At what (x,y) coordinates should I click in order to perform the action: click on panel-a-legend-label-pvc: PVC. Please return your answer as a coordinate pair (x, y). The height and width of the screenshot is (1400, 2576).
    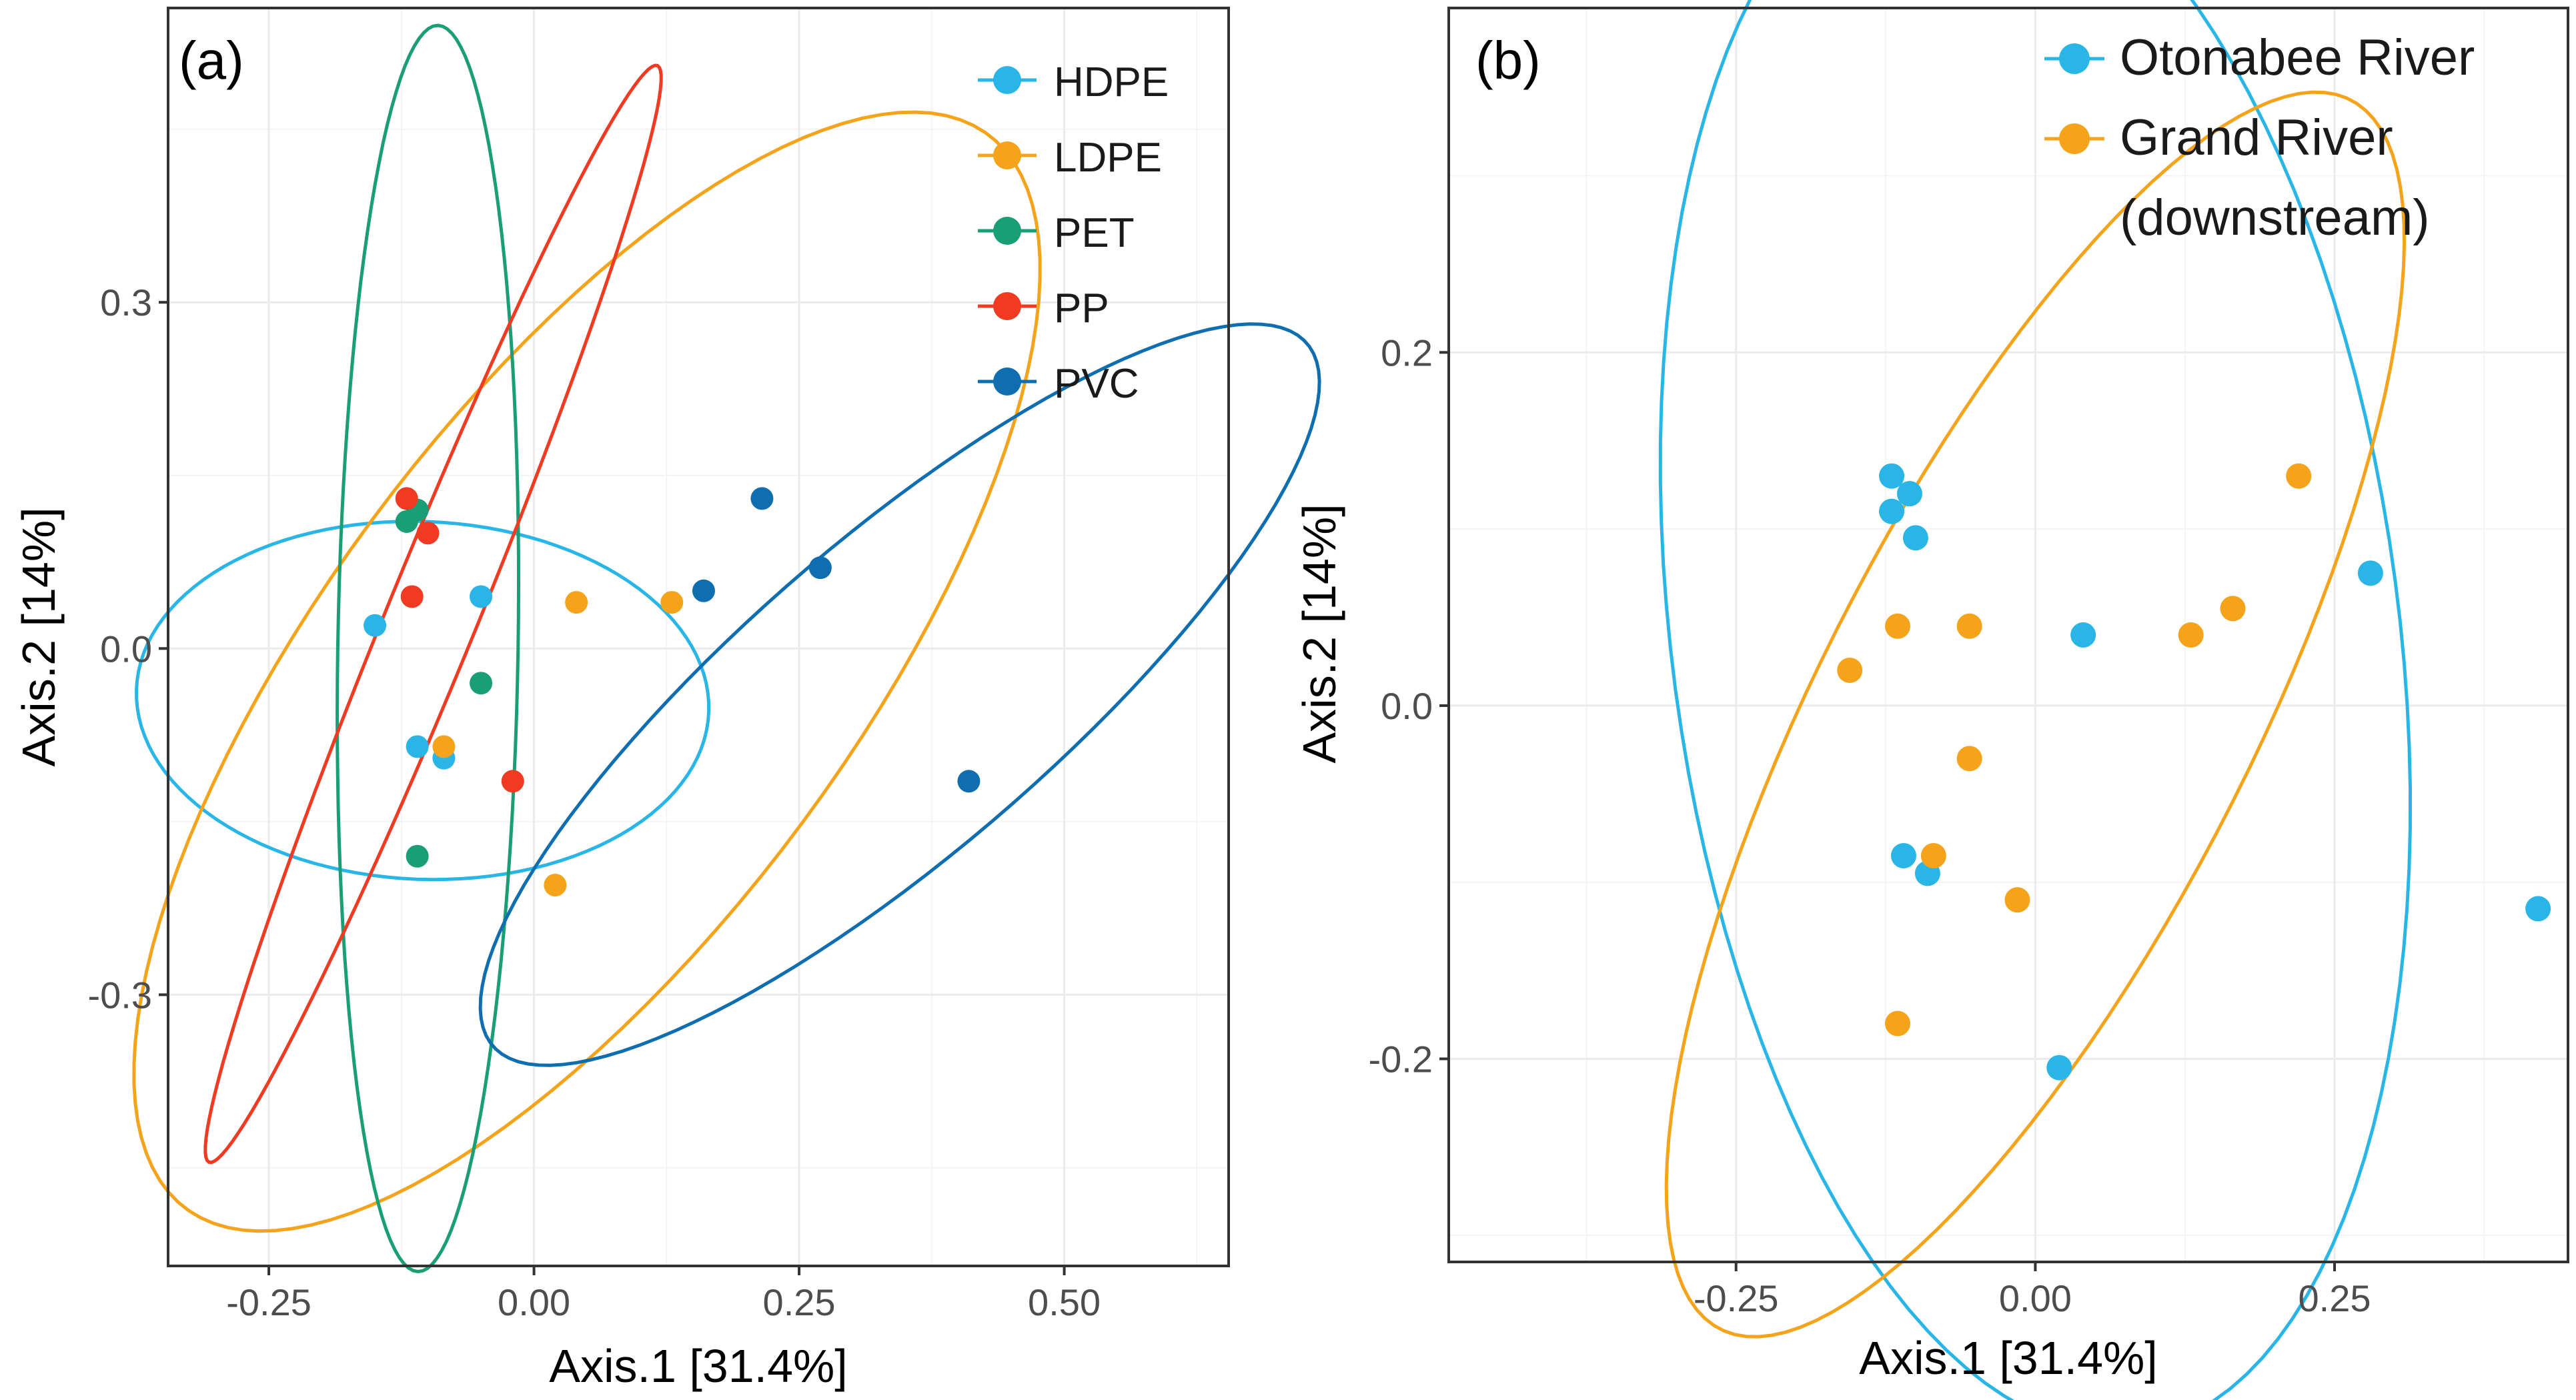
    Looking at the image, I should click on (1096, 384).